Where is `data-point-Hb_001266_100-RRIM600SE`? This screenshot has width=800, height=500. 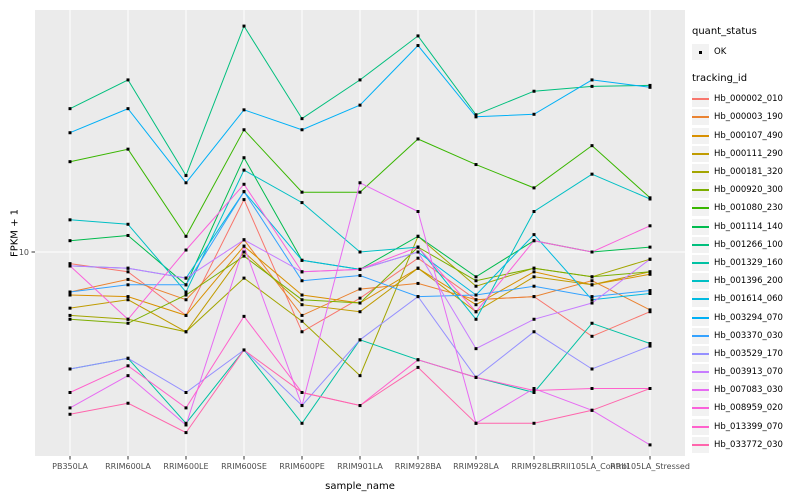
data-point-Hb_001266_100-RRIM600SE is located at coordinates (244, 26).